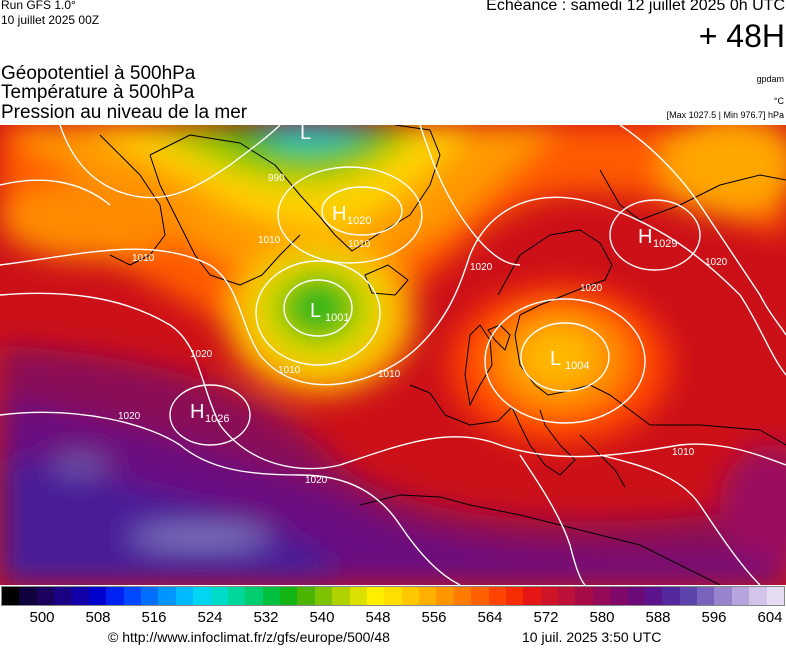 Image resolution: width=786 pixels, height=648 pixels. What do you see at coordinates (592, 637) in the screenshot?
I see `updated-time: 10 juil. 2025 3:50 UTC` at bounding box center [592, 637].